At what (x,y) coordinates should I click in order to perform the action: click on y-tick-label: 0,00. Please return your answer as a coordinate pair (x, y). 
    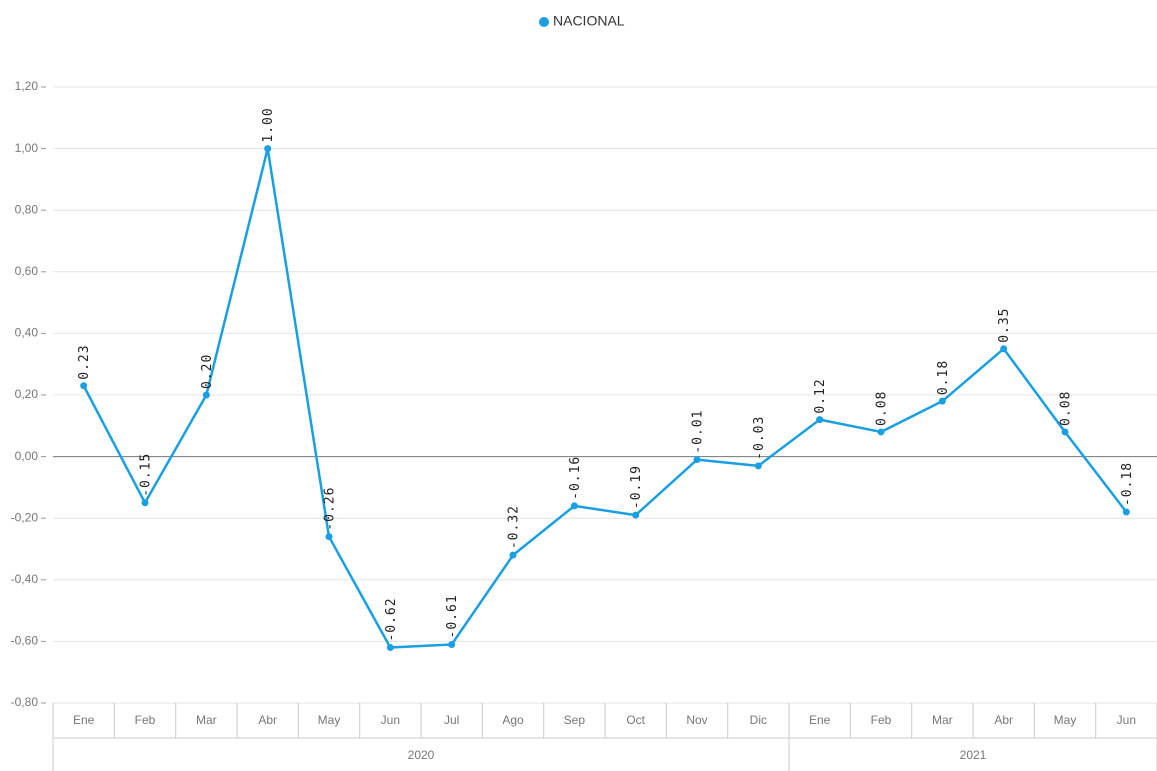
    Looking at the image, I should click on (27, 456).